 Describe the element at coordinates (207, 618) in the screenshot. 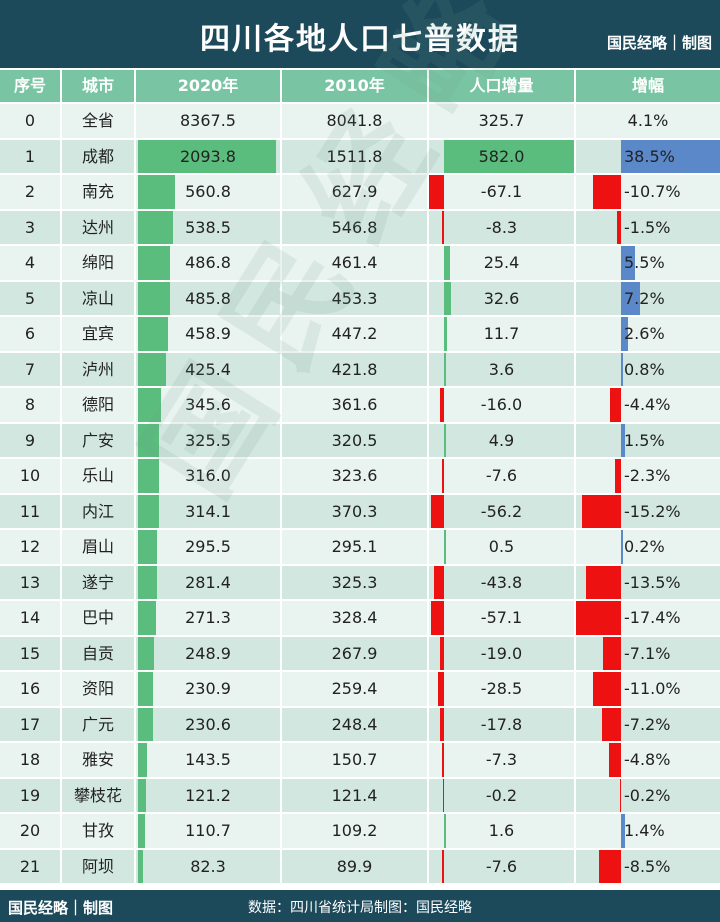

I see `cell-p2020: 271.3` at that location.